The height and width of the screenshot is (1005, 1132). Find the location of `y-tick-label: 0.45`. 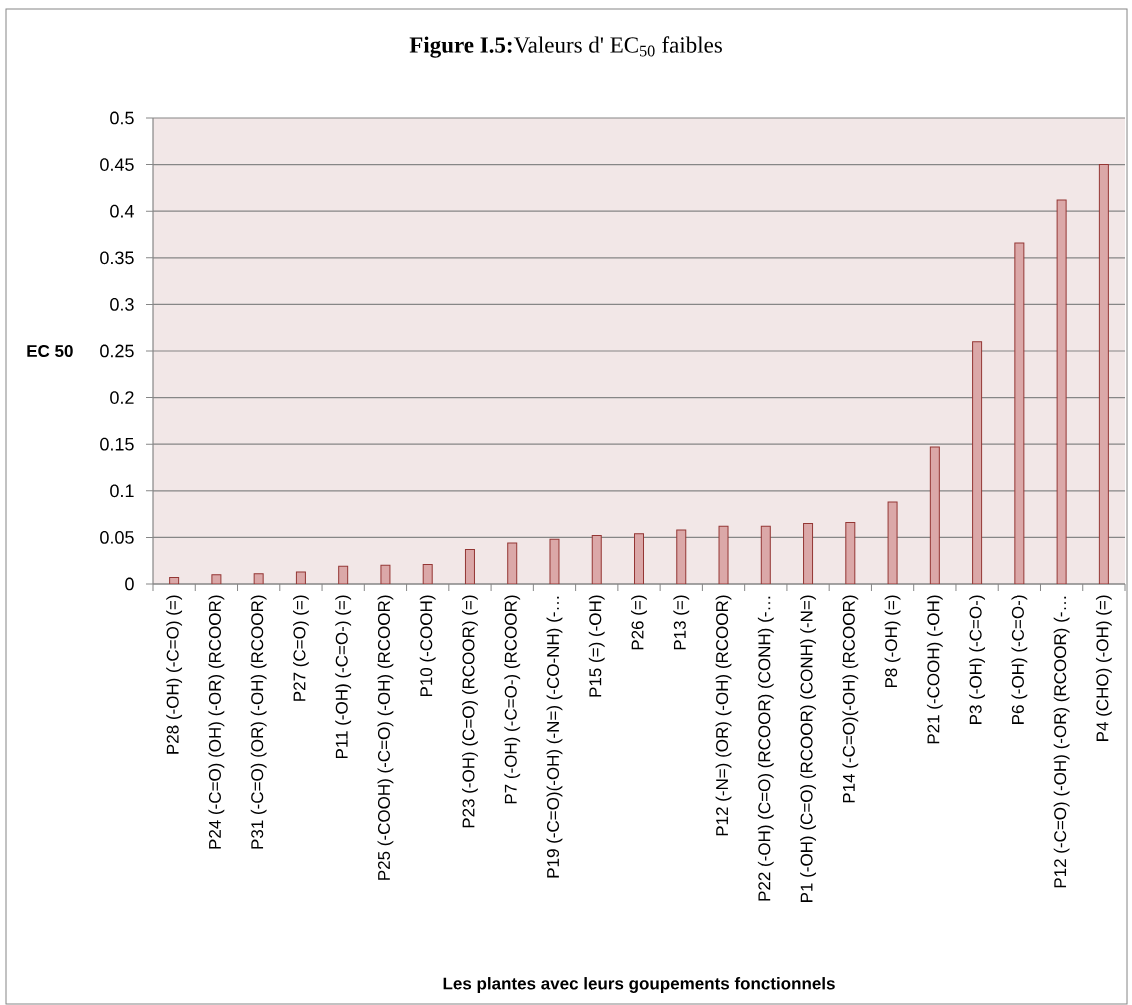

y-tick-label: 0.45 is located at coordinates (117, 164).